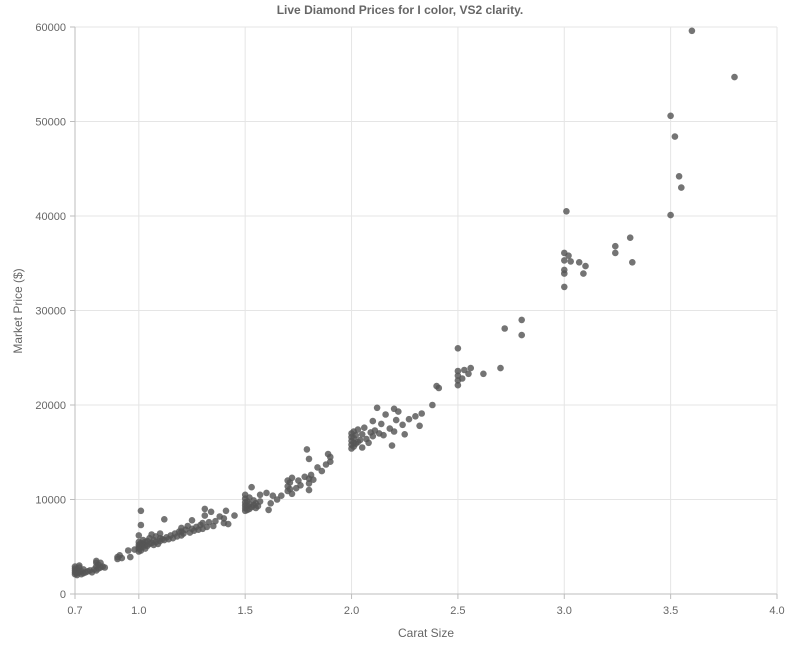 This screenshot has width=796, height=646. I want to click on x-tick-label: 0.7, so click(74, 611).